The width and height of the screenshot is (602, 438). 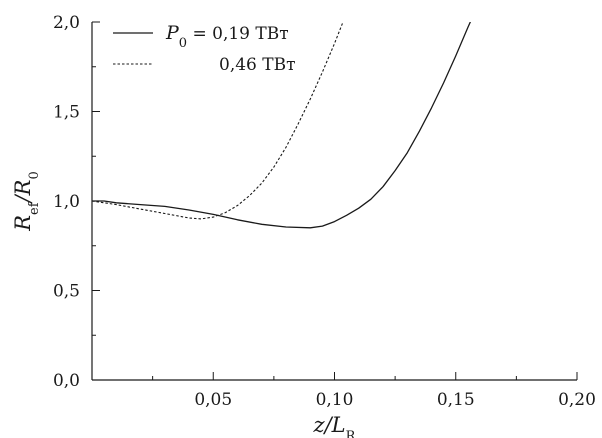 I want to click on x-tick-label: 0,05, so click(x=213, y=400).